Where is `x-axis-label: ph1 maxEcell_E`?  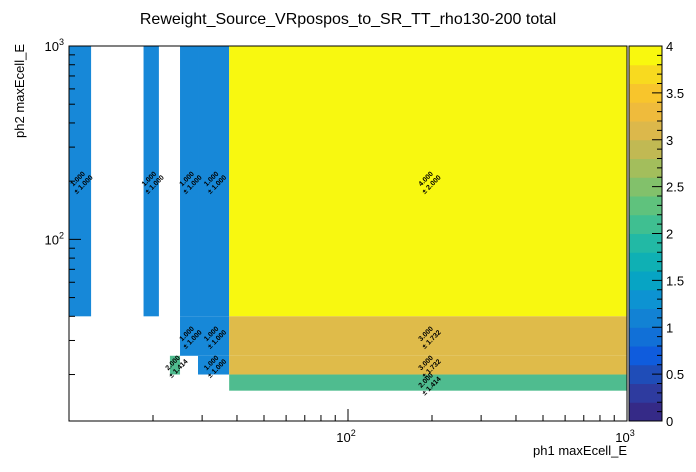
x-axis-label: ph1 maxEcell_E is located at coordinates (580, 450).